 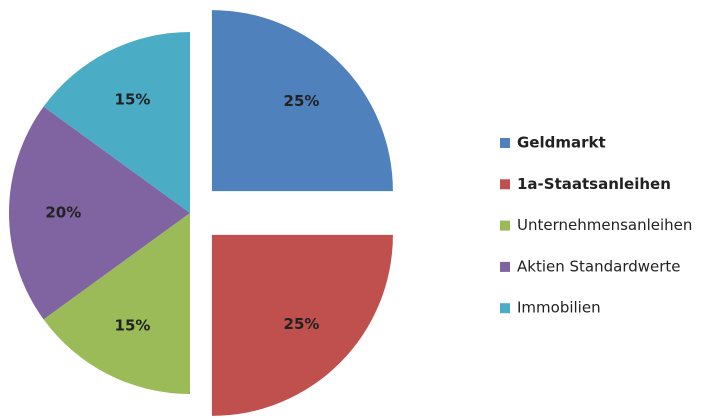 What do you see at coordinates (63, 213) in the screenshot?
I see `value-label: 20%` at bounding box center [63, 213].